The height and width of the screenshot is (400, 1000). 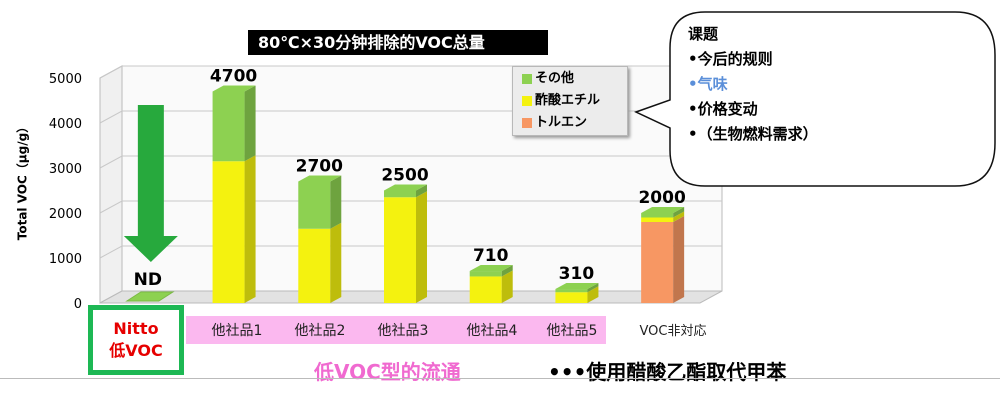 What do you see at coordinates (507, 271) in the screenshot?
I see `bar-5-segment-3-side` at bounding box center [507, 271].